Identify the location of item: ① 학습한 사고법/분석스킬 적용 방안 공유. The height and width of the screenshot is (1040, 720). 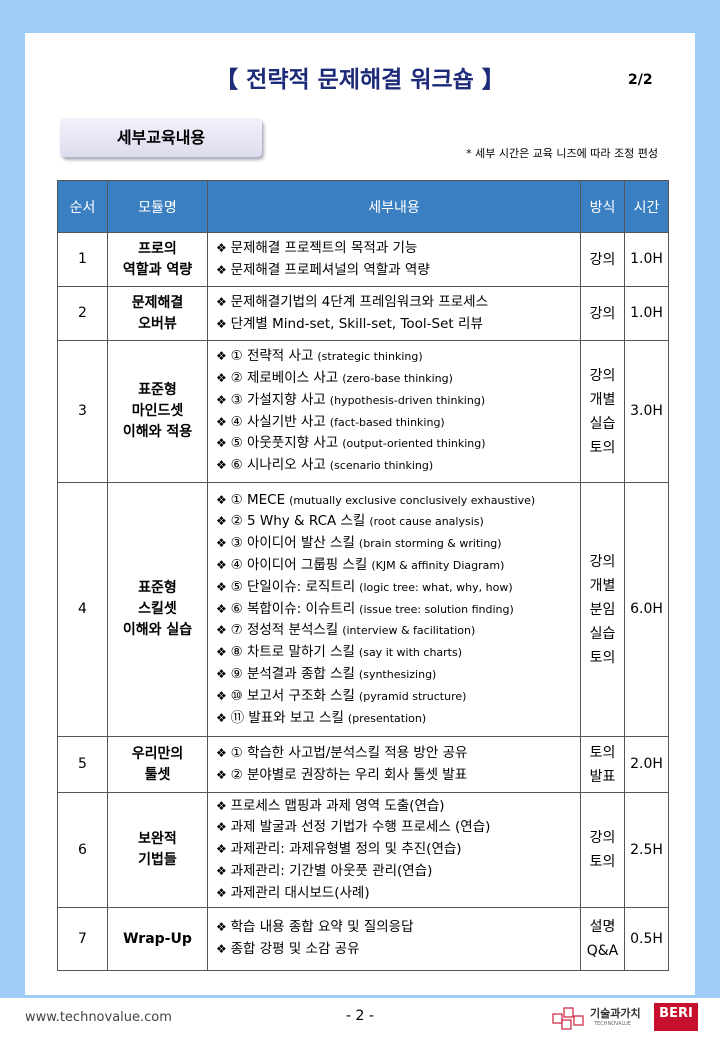
(397, 754).